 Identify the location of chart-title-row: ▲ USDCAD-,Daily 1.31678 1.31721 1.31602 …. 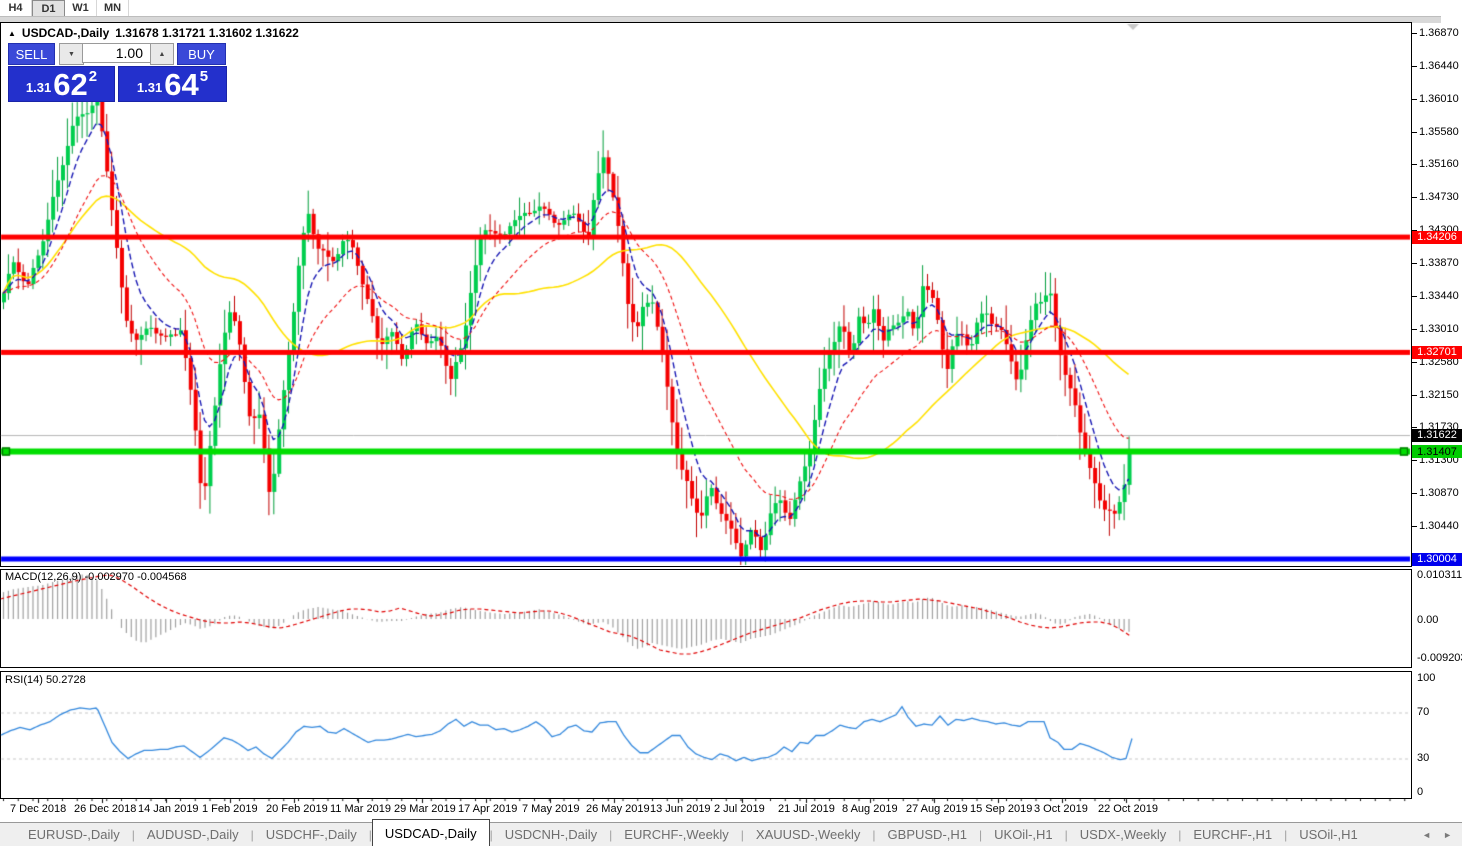
(153, 33).